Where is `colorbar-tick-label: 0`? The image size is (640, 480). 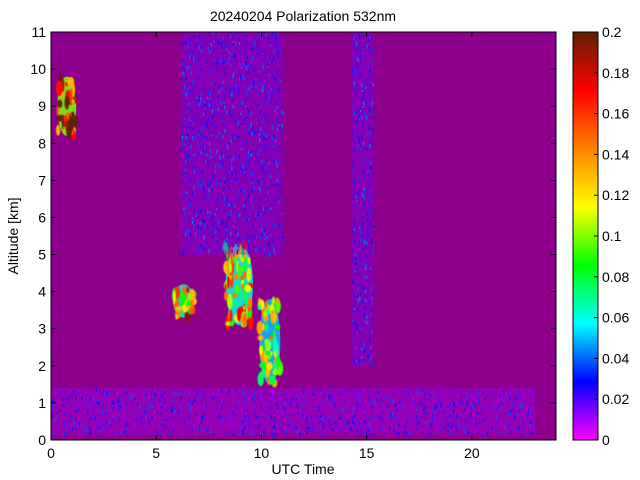 colorbar-tick-label: 0 is located at coordinates (606, 440).